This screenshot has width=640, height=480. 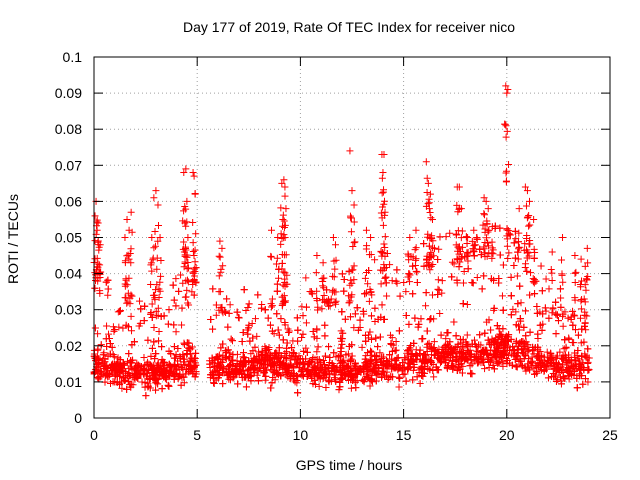 What do you see at coordinates (404, 435) in the screenshot?
I see `x-tick-label: 15` at bounding box center [404, 435].